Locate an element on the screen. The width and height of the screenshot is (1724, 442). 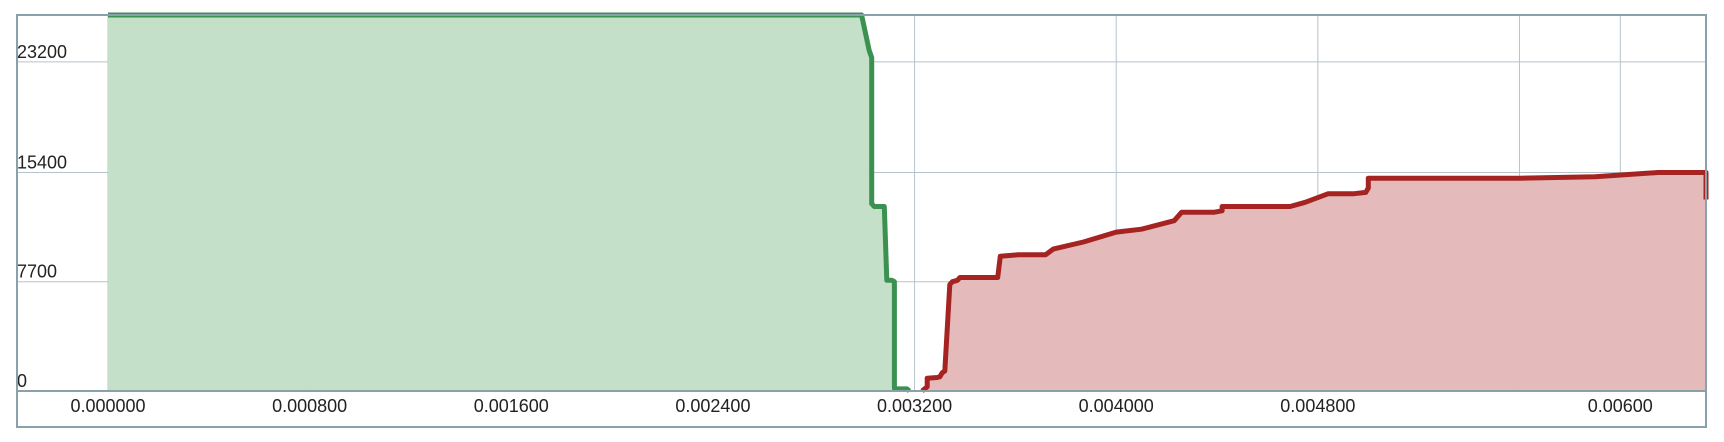
y-axis-tick-labels: 0 7700 15400 23200 is located at coordinates (42, 216).